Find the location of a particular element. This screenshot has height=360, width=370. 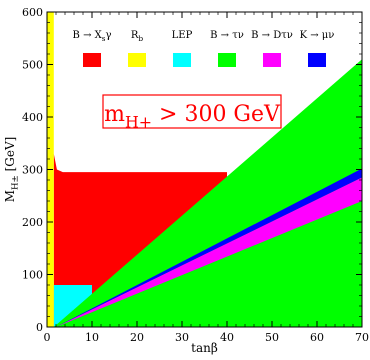

x-tick-label: 70 is located at coordinates (362, 337).